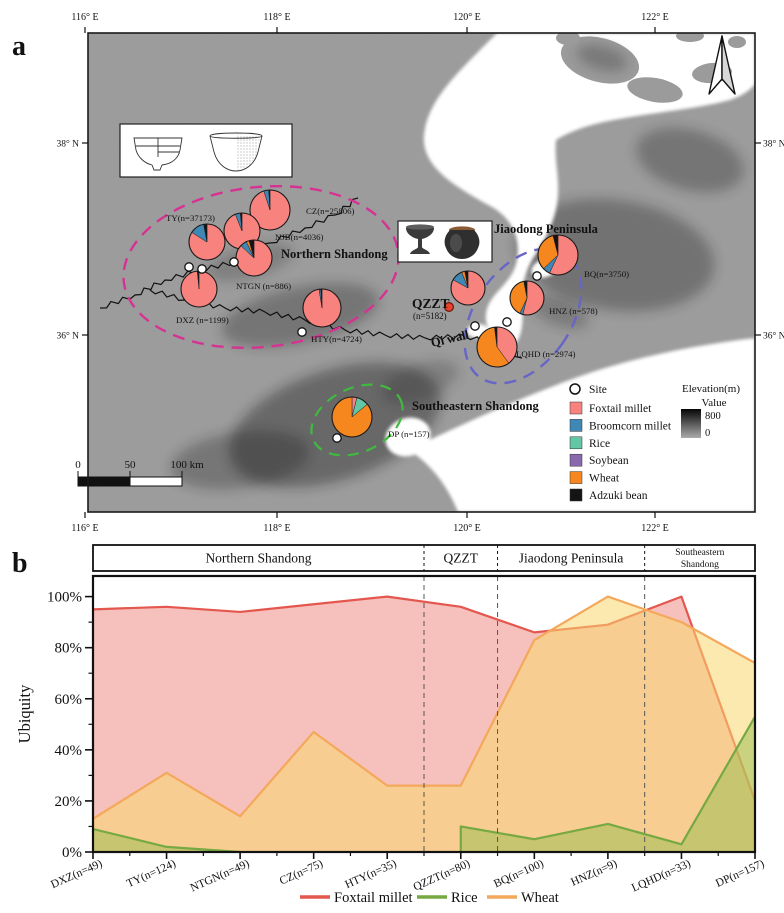 The width and height of the screenshot is (784, 913). What do you see at coordinates (202, 320) in the screenshot?
I see `site-label-DXZ: DXZ (n=1199)` at bounding box center [202, 320].